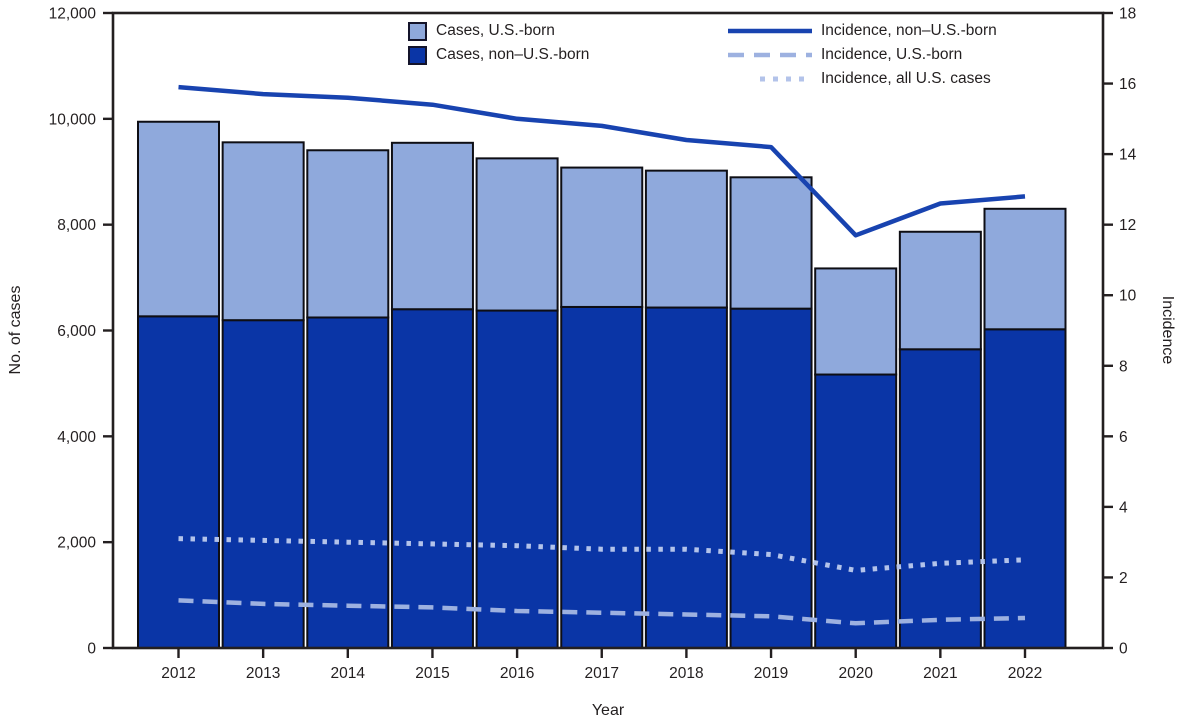 This screenshot has height=727, width=1185. What do you see at coordinates (940, 290) in the screenshot?
I see `bar-us-born-2021` at bounding box center [940, 290].